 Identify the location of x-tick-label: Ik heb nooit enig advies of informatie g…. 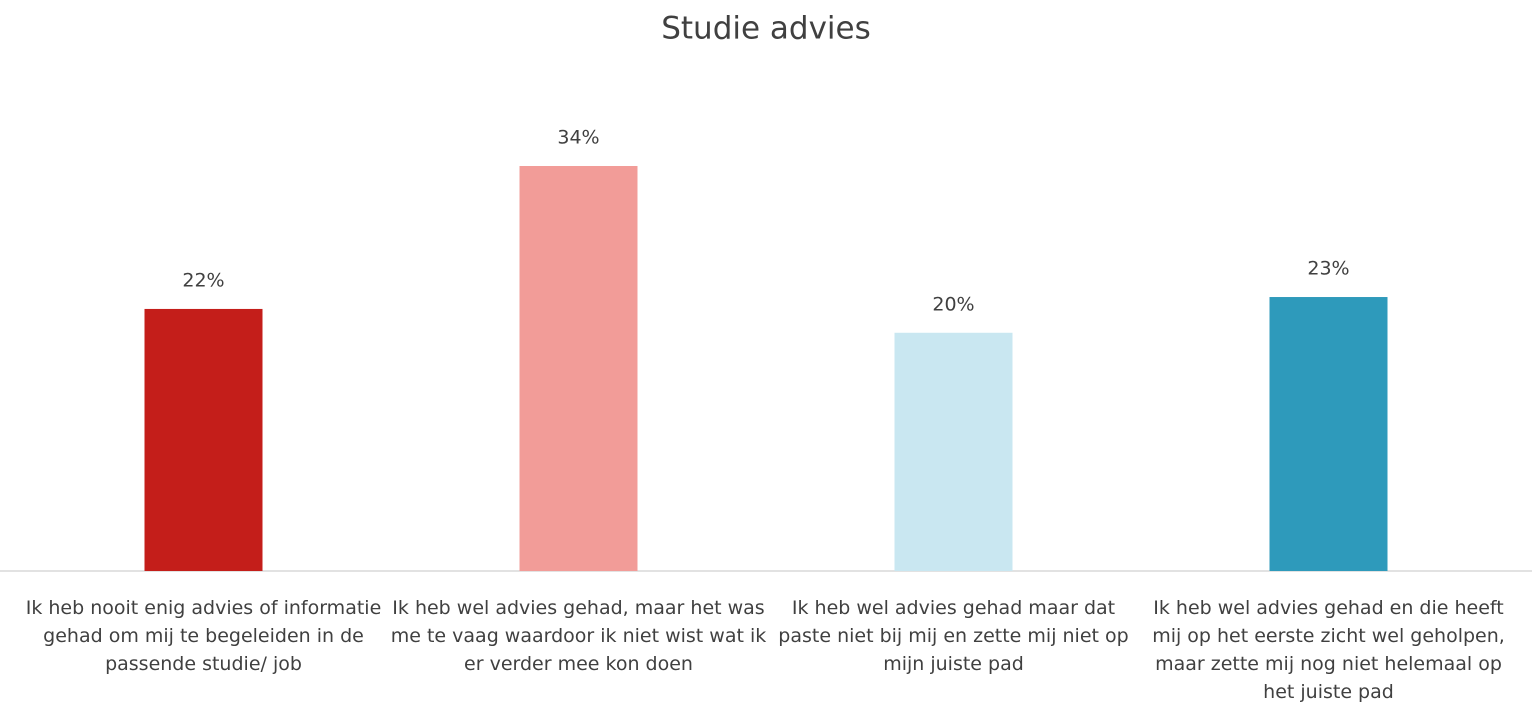
(203, 636).